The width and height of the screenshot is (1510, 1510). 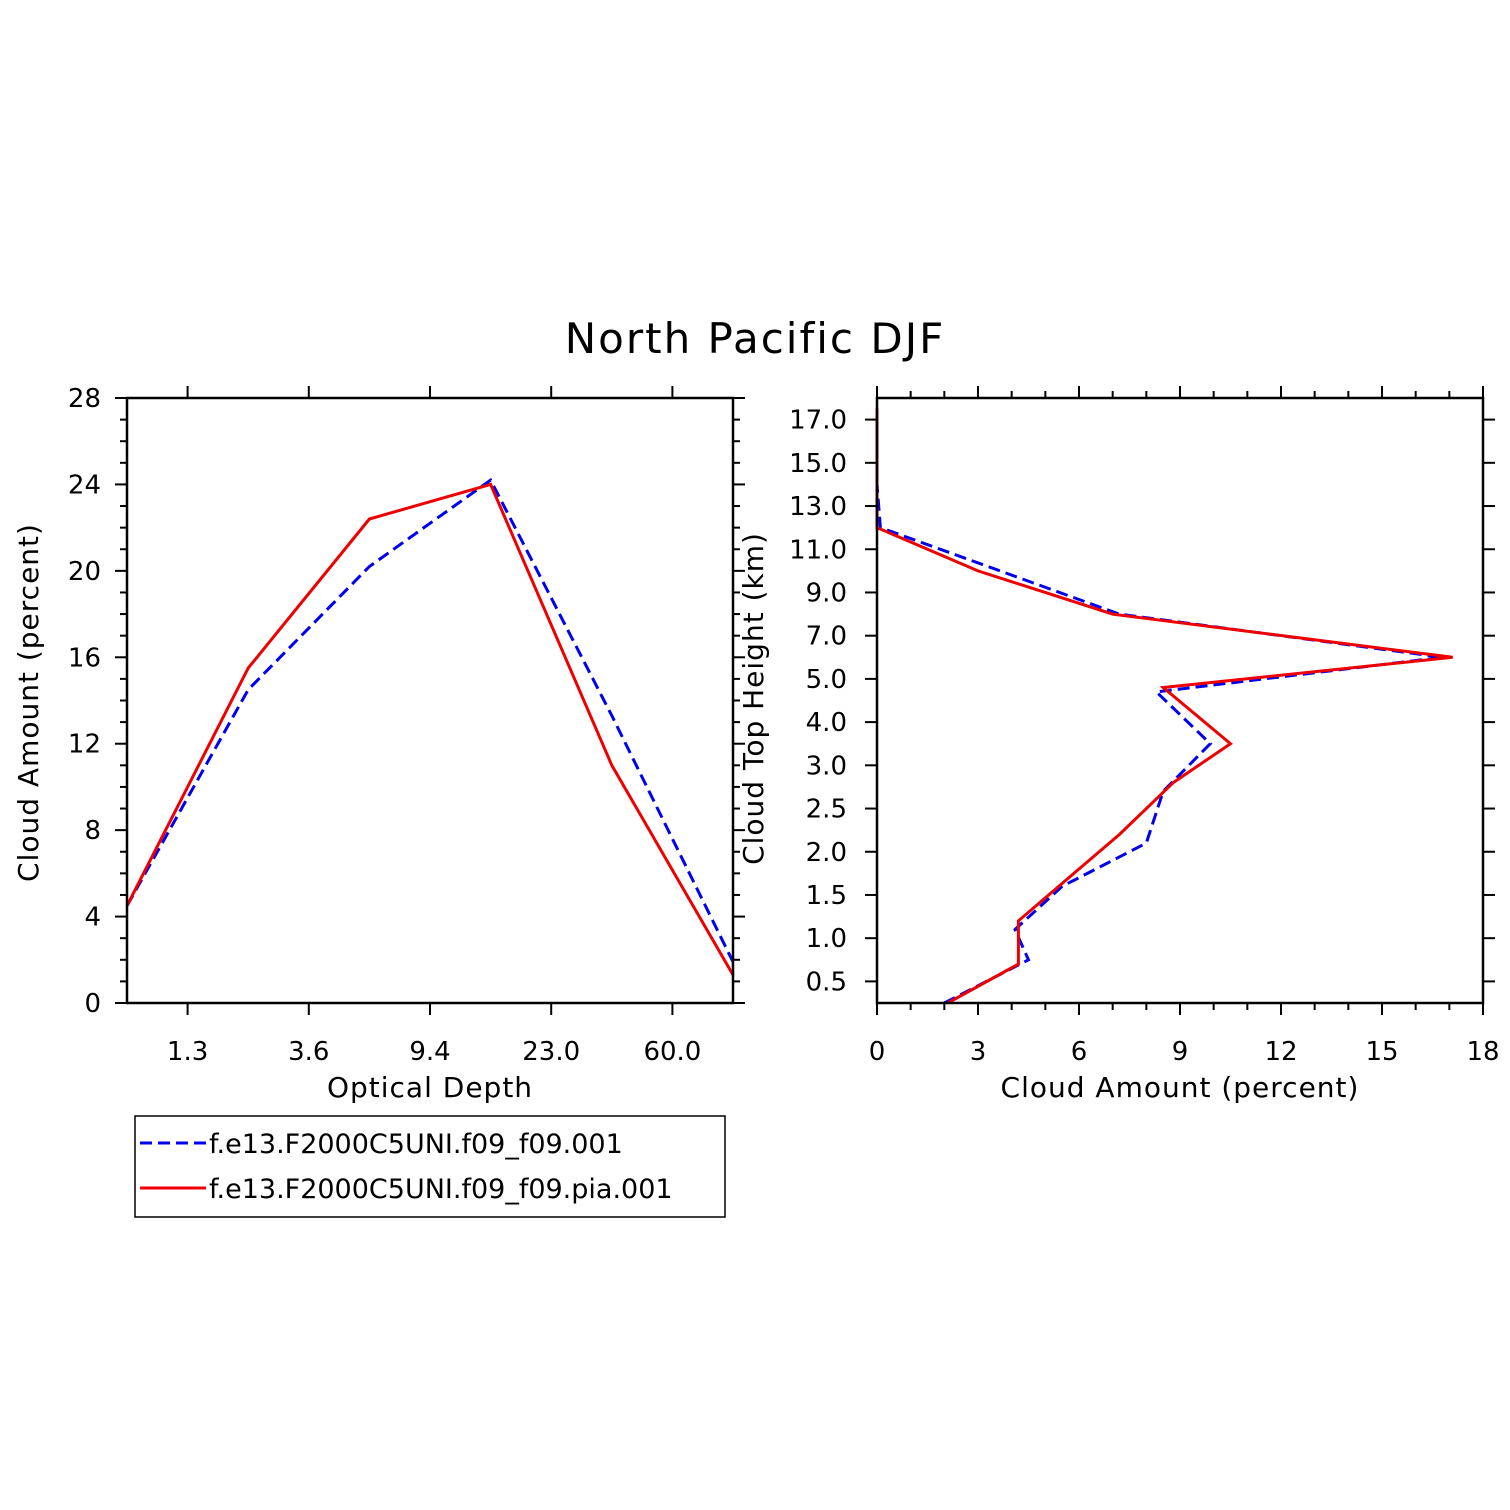 I want to click on x-axis-label: Optical Depth, so click(x=430, y=1087).